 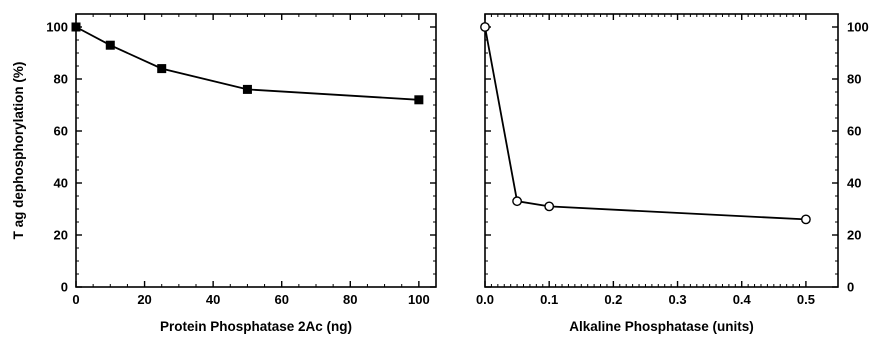 I want to click on x-tick-label: 0.3, so click(x=678, y=299).